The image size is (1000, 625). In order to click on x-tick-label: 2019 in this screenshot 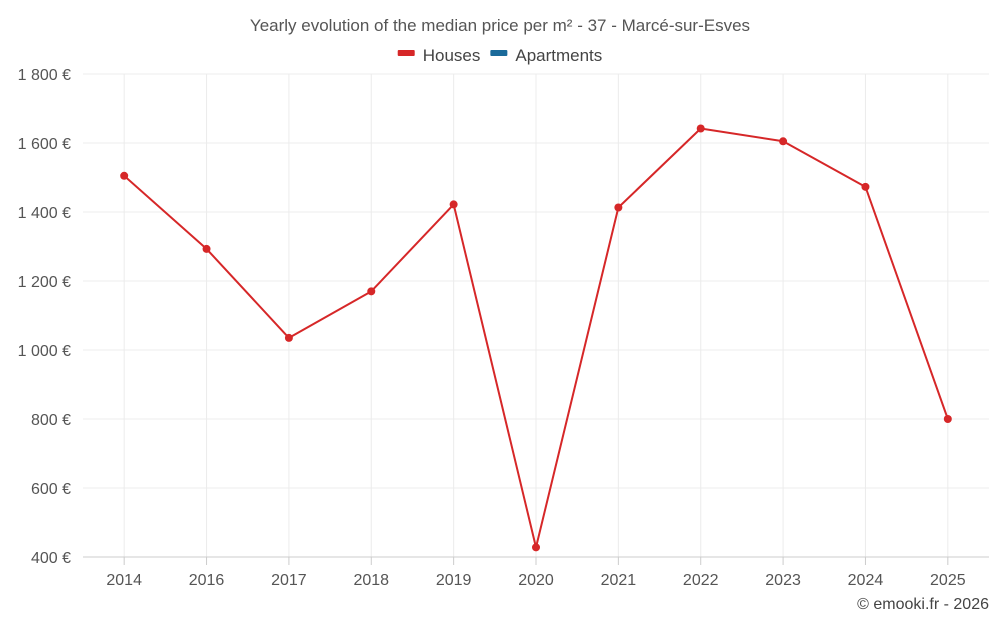, I will do `click(454, 580)`.